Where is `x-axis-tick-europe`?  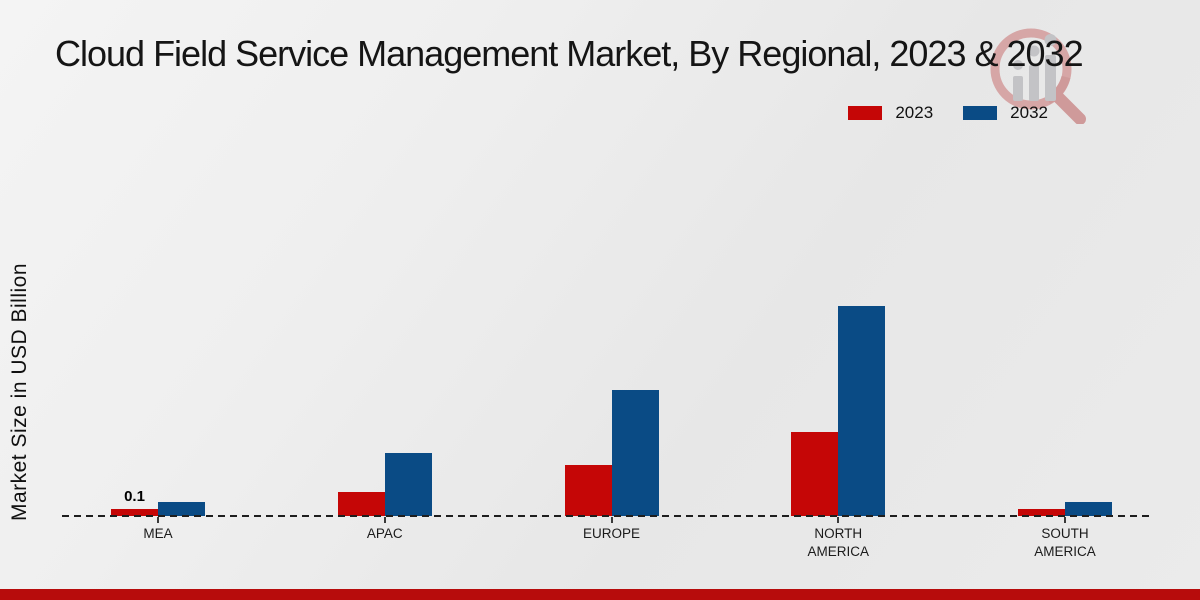
x-axis-tick-europe is located at coordinates (611, 520).